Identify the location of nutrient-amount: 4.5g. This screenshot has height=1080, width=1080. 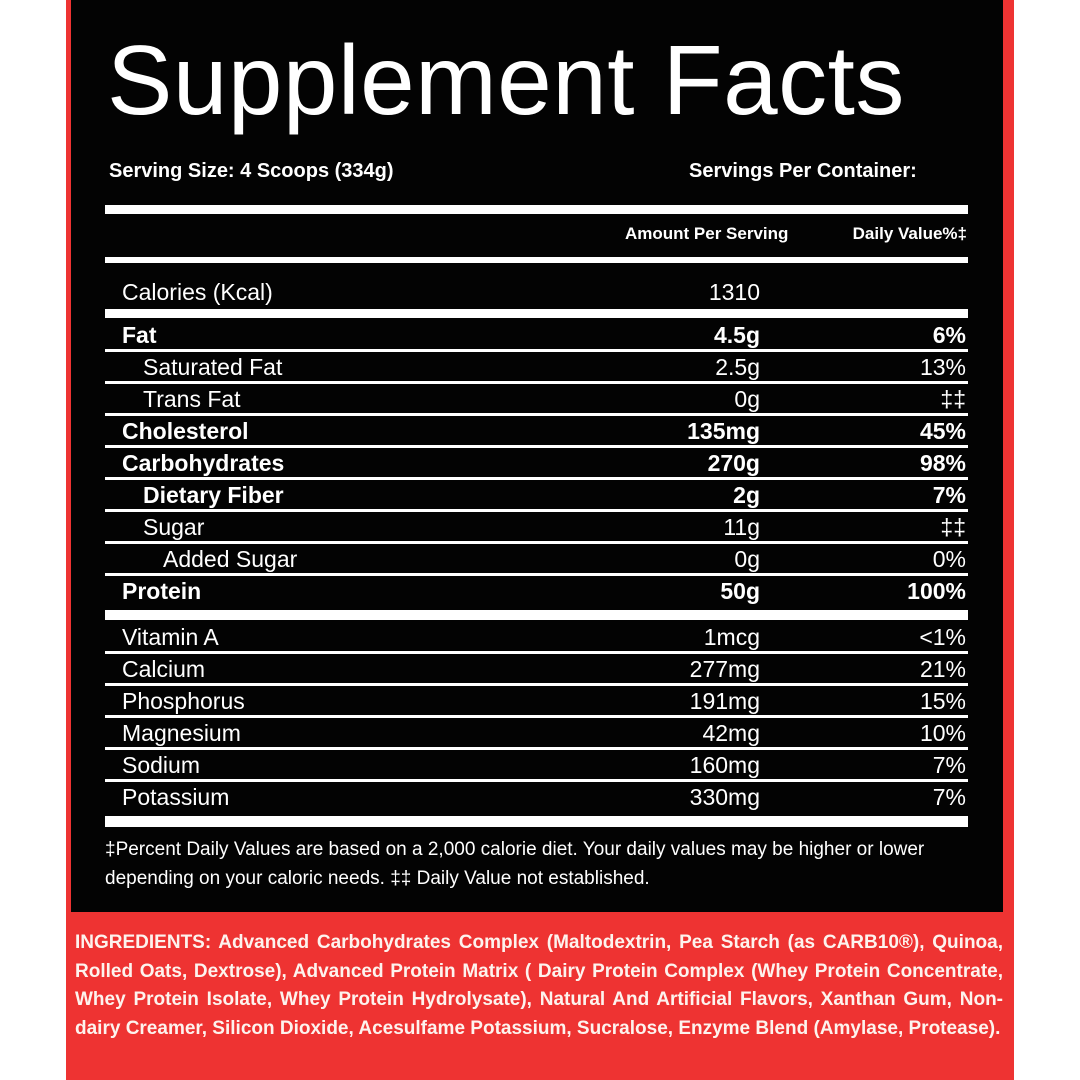
(736, 335).